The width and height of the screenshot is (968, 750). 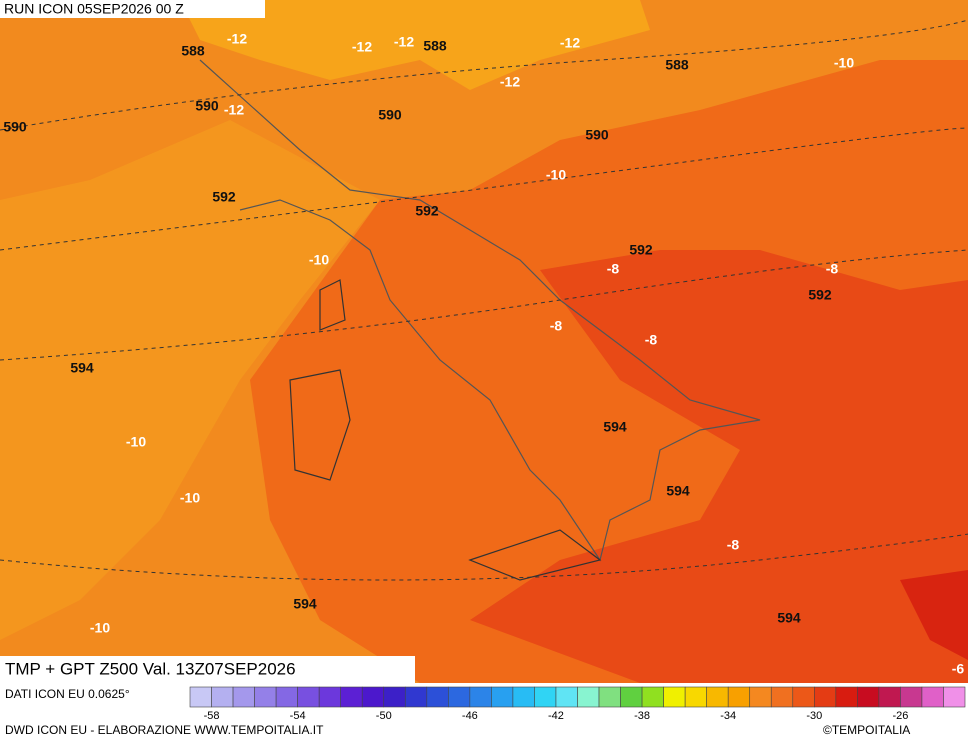 What do you see at coordinates (900, 716) in the screenshot?
I see `colorbar-tick-label: -26` at bounding box center [900, 716].